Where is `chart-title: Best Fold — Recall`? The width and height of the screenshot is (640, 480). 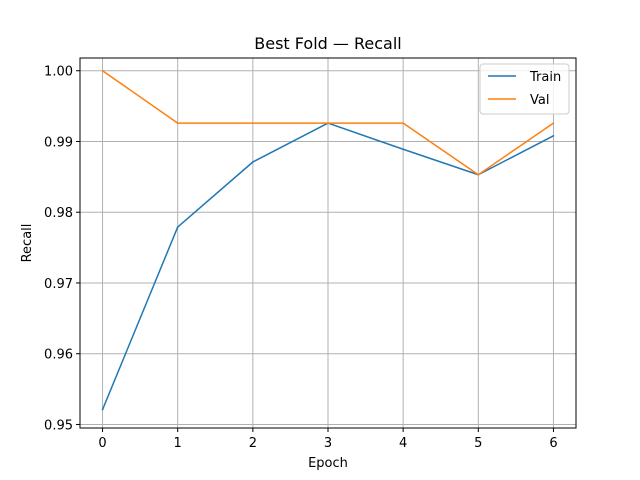 chart-title: Best Fold — Recall is located at coordinates (327, 43).